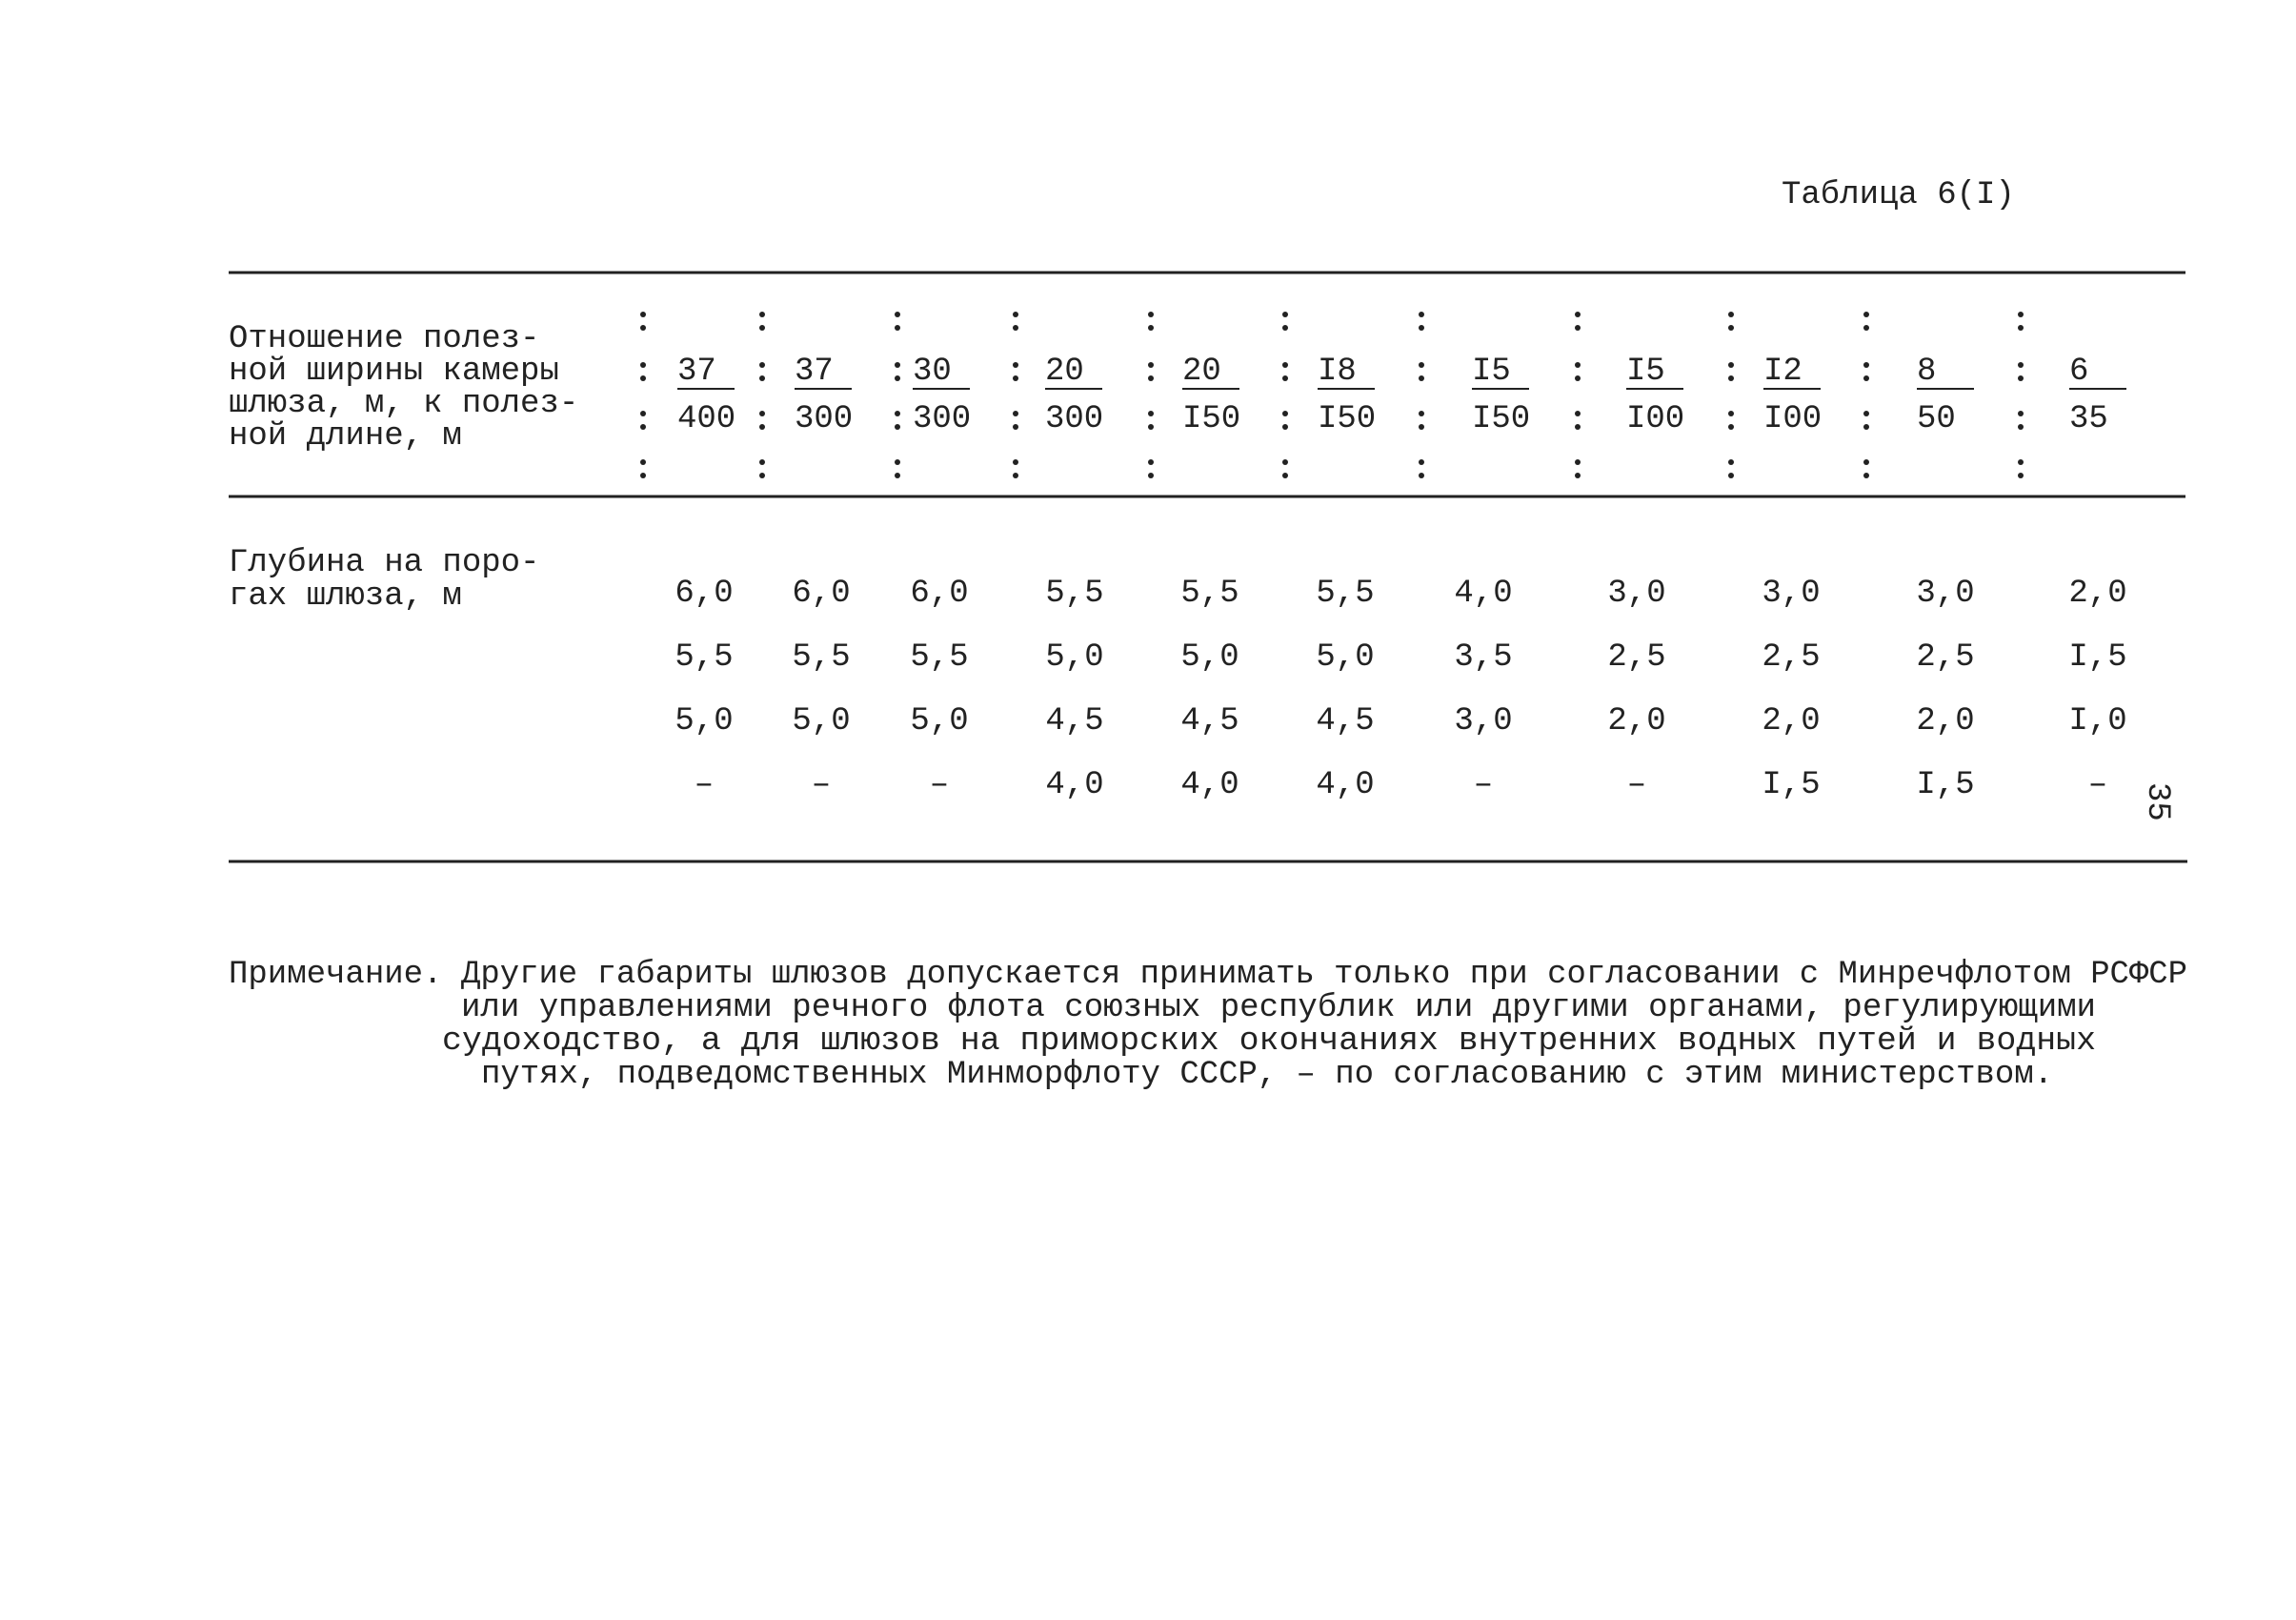 Image resolution: width=2296 pixels, height=1620 pixels. Describe the element at coordinates (1337, 372) in the screenshot. I see `column-numerator: I8` at that location.